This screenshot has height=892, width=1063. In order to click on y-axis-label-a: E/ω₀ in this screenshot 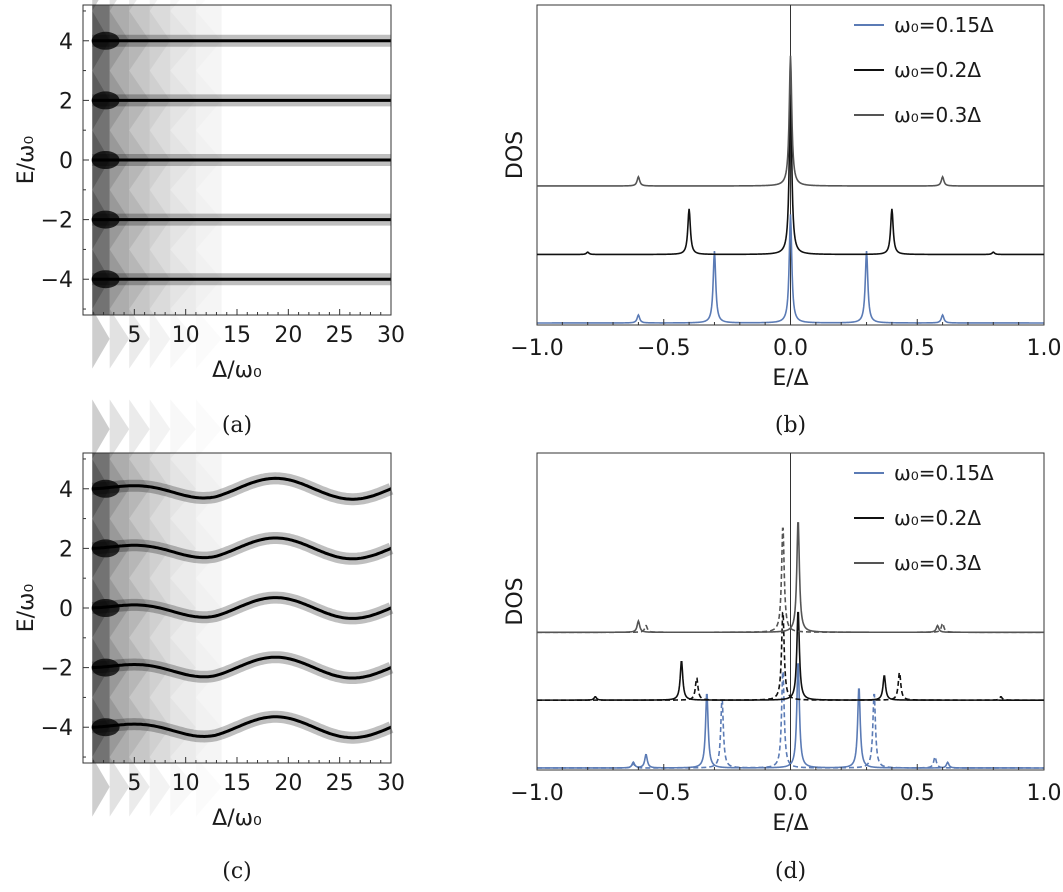, I will do `click(26, 160)`.